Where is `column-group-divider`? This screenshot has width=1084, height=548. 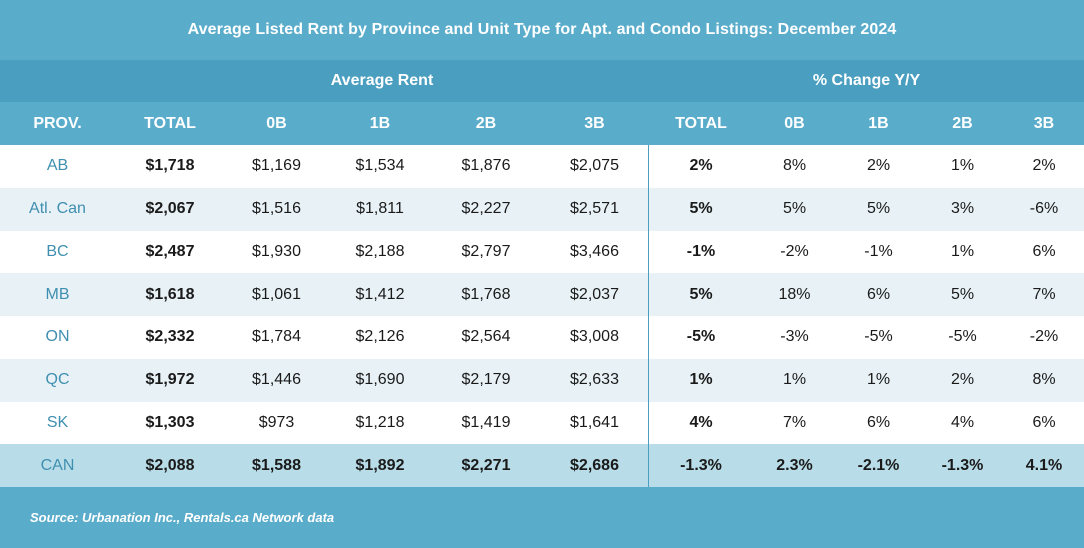 column-group-divider is located at coordinates (648, 316).